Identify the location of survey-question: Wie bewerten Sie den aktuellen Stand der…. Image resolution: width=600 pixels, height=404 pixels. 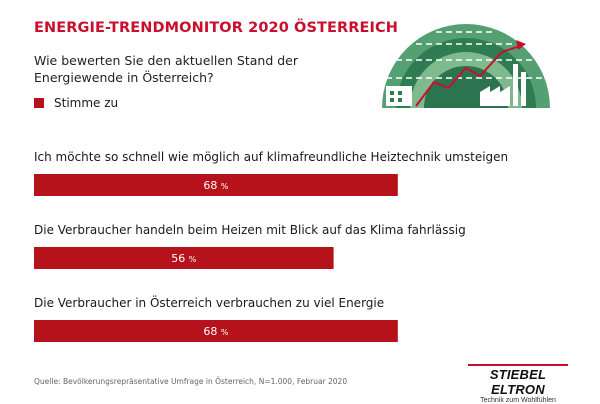
(166, 69).